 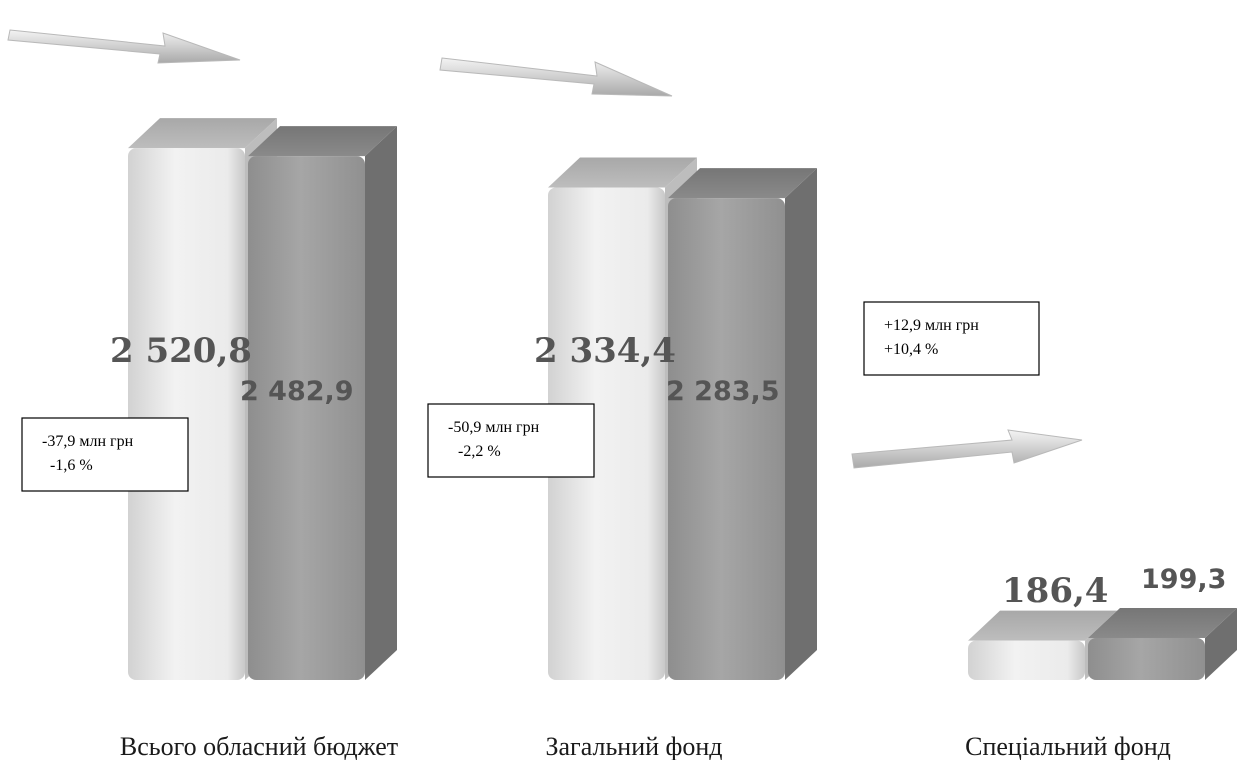 What do you see at coordinates (1183, 579) in the screenshot?
I see `bar-value-label: 199,3` at bounding box center [1183, 579].